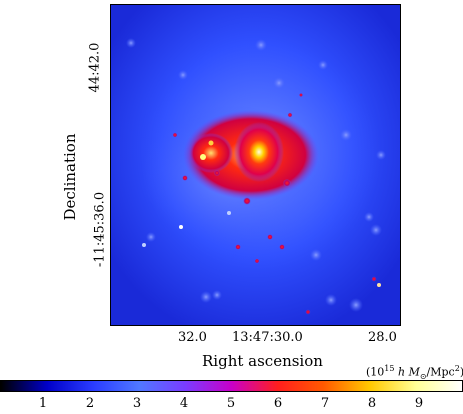 The image size is (463, 414). Describe the element at coordinates (414, 372) in the screenshot. I see `colorbar-unit-label: (1015 h M⊙/Mpc2)` at that location.